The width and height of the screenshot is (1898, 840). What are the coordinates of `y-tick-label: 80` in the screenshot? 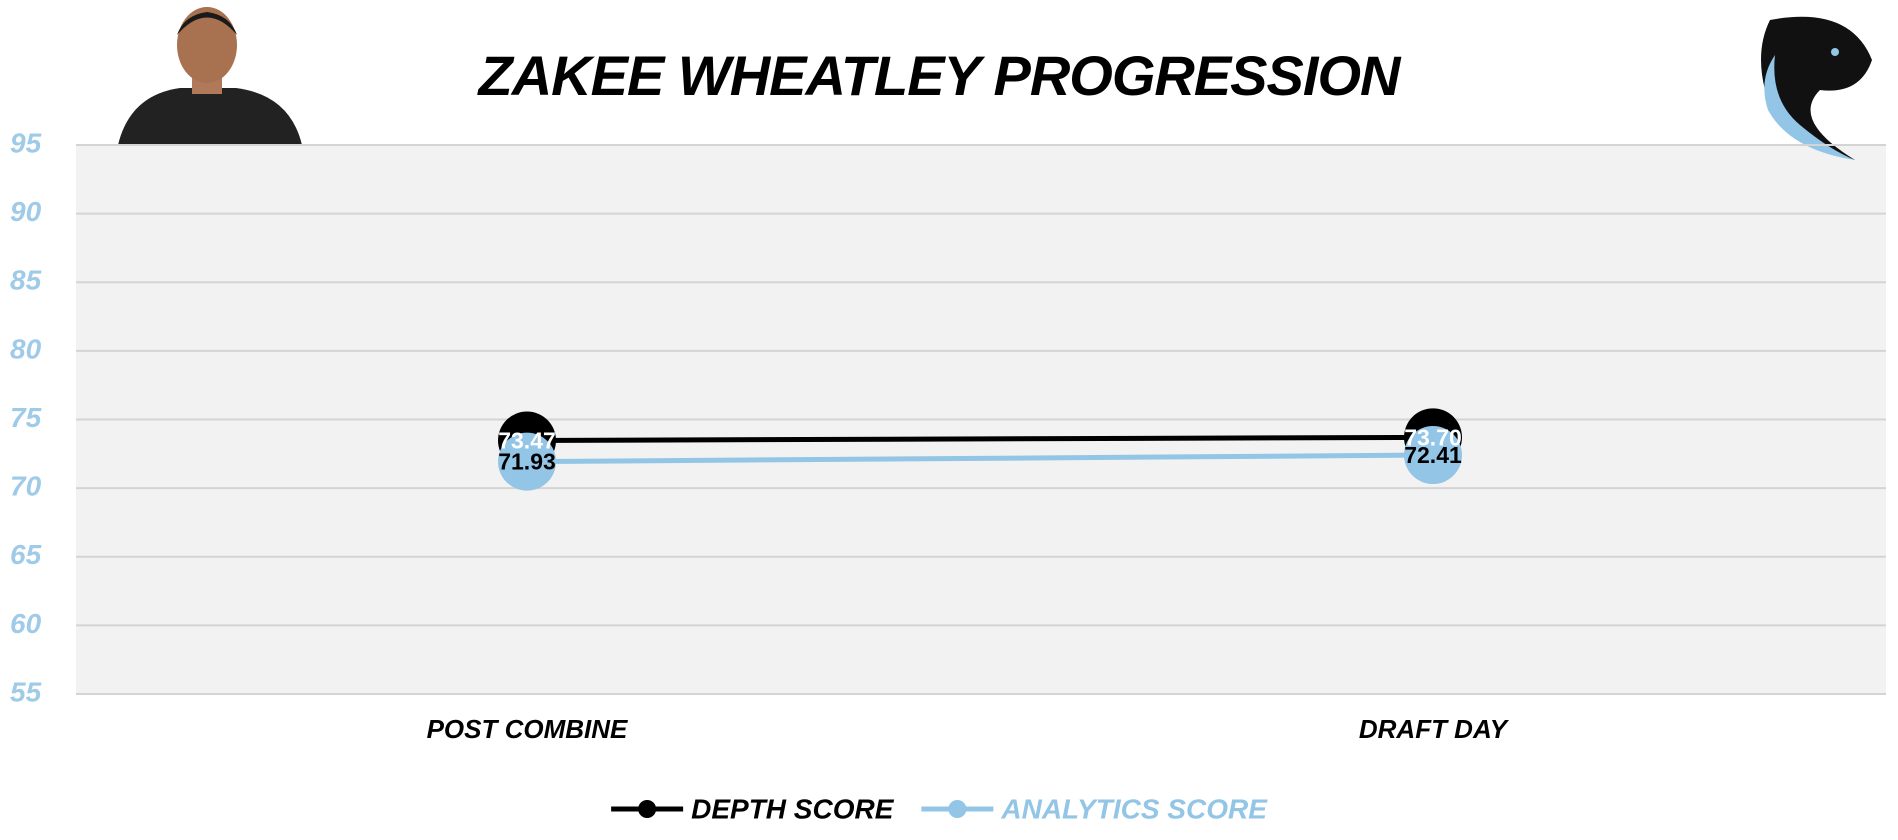 It's located at (26, 348).